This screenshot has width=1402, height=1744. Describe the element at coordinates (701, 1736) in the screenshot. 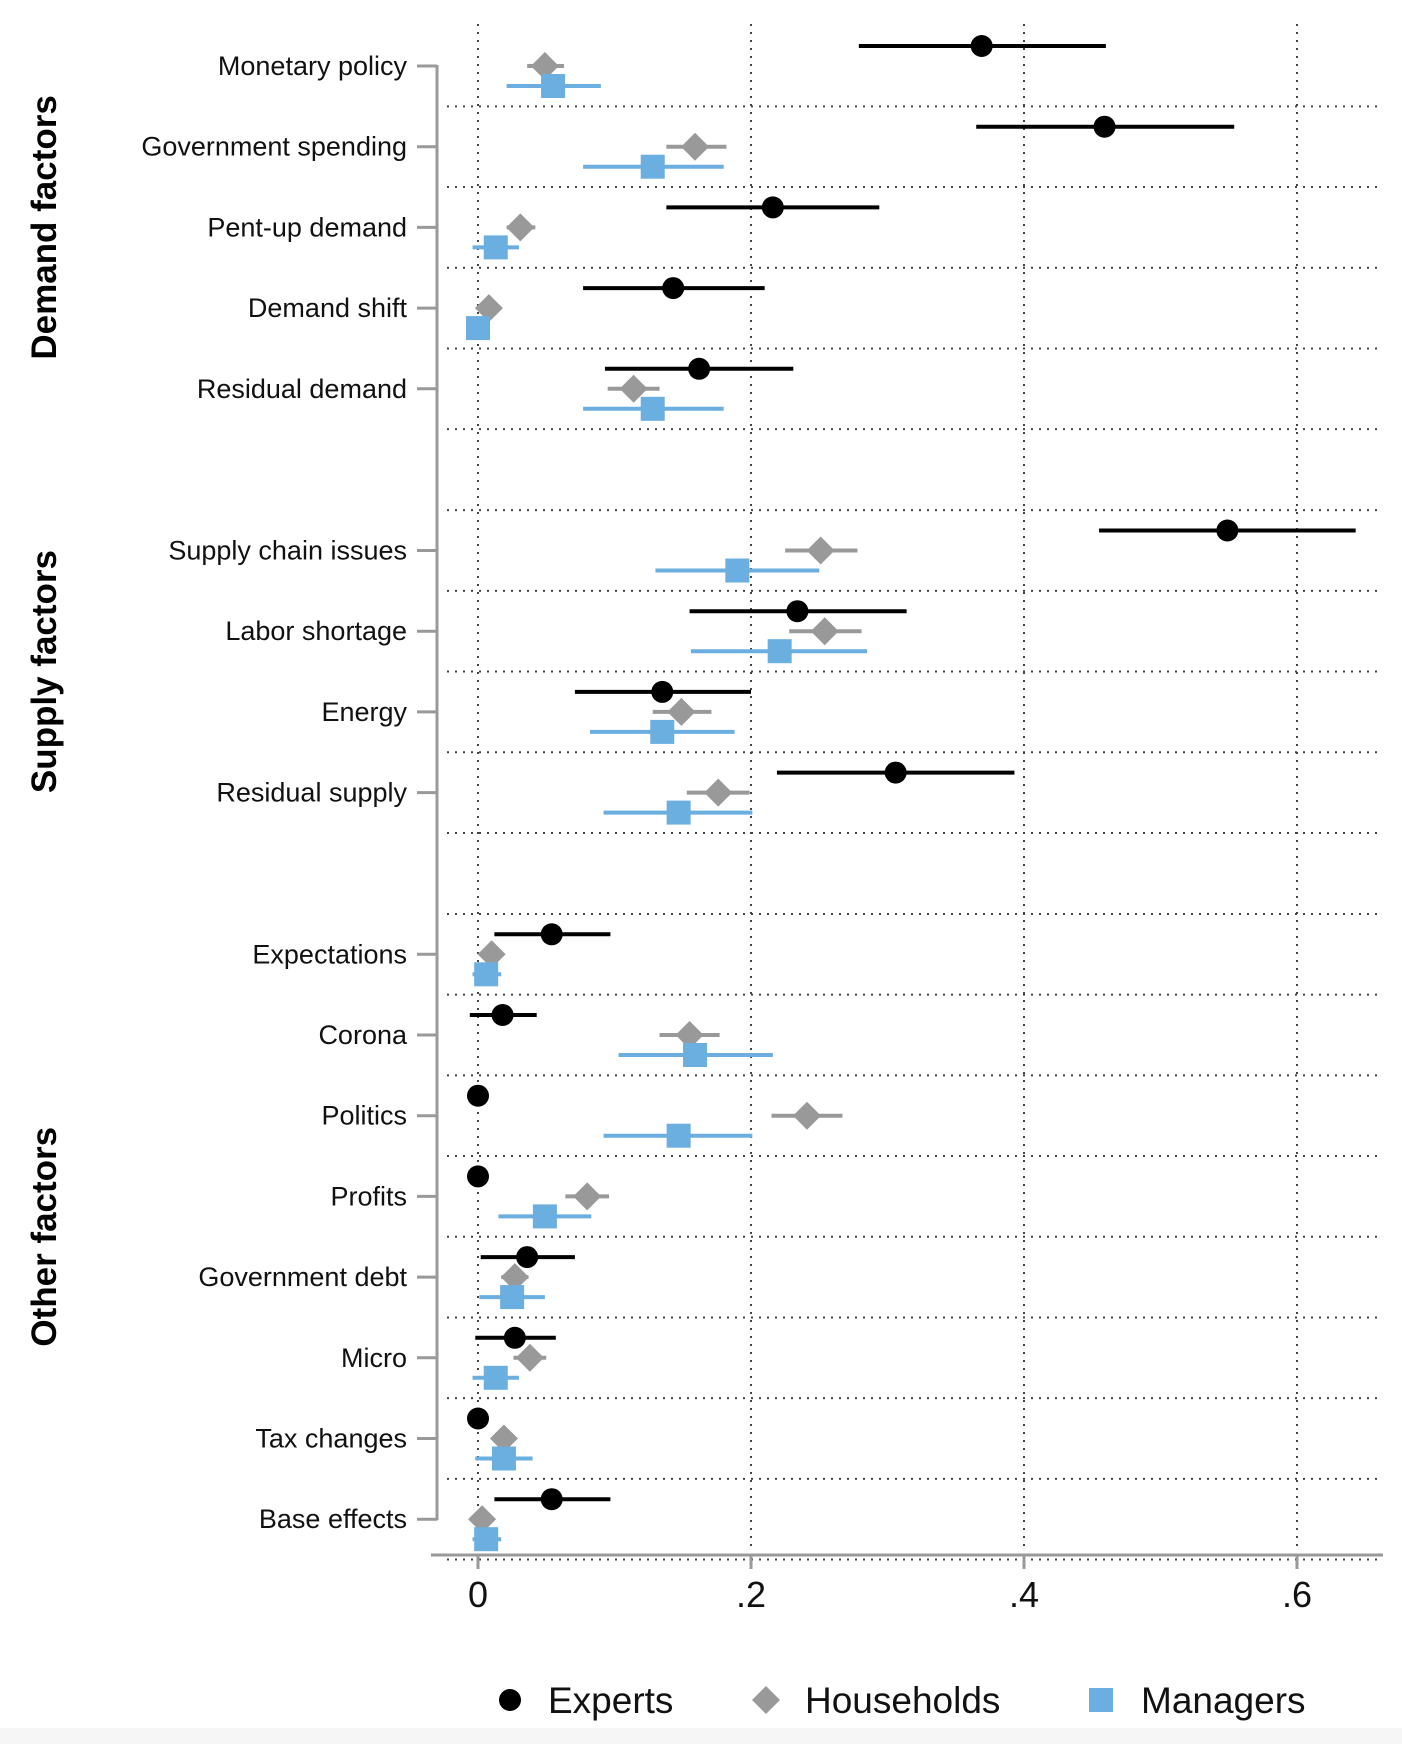

I see `bottom-strip` at that location.